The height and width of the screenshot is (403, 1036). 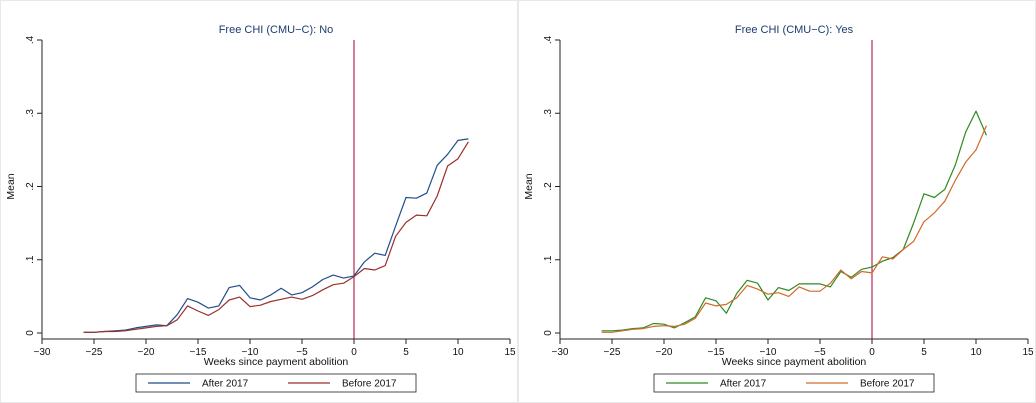 I want to click on chart-title: Free CHI (CMU−C): No, so click(x=276, y=30).